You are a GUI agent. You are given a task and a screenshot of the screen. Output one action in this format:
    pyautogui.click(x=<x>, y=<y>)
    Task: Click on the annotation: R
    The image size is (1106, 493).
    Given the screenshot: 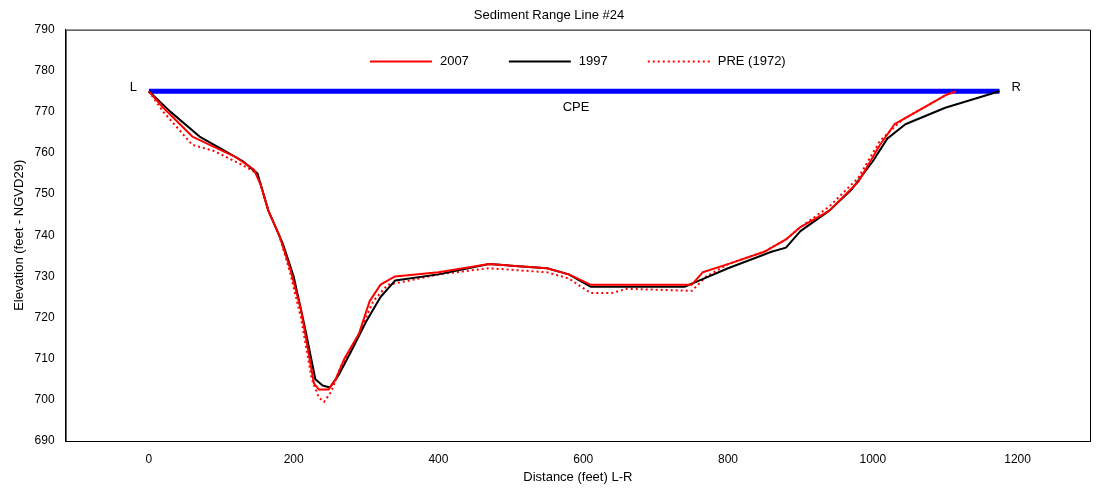 What is the action you would take?
    pyautogui.click(x=1016, y=86)
    